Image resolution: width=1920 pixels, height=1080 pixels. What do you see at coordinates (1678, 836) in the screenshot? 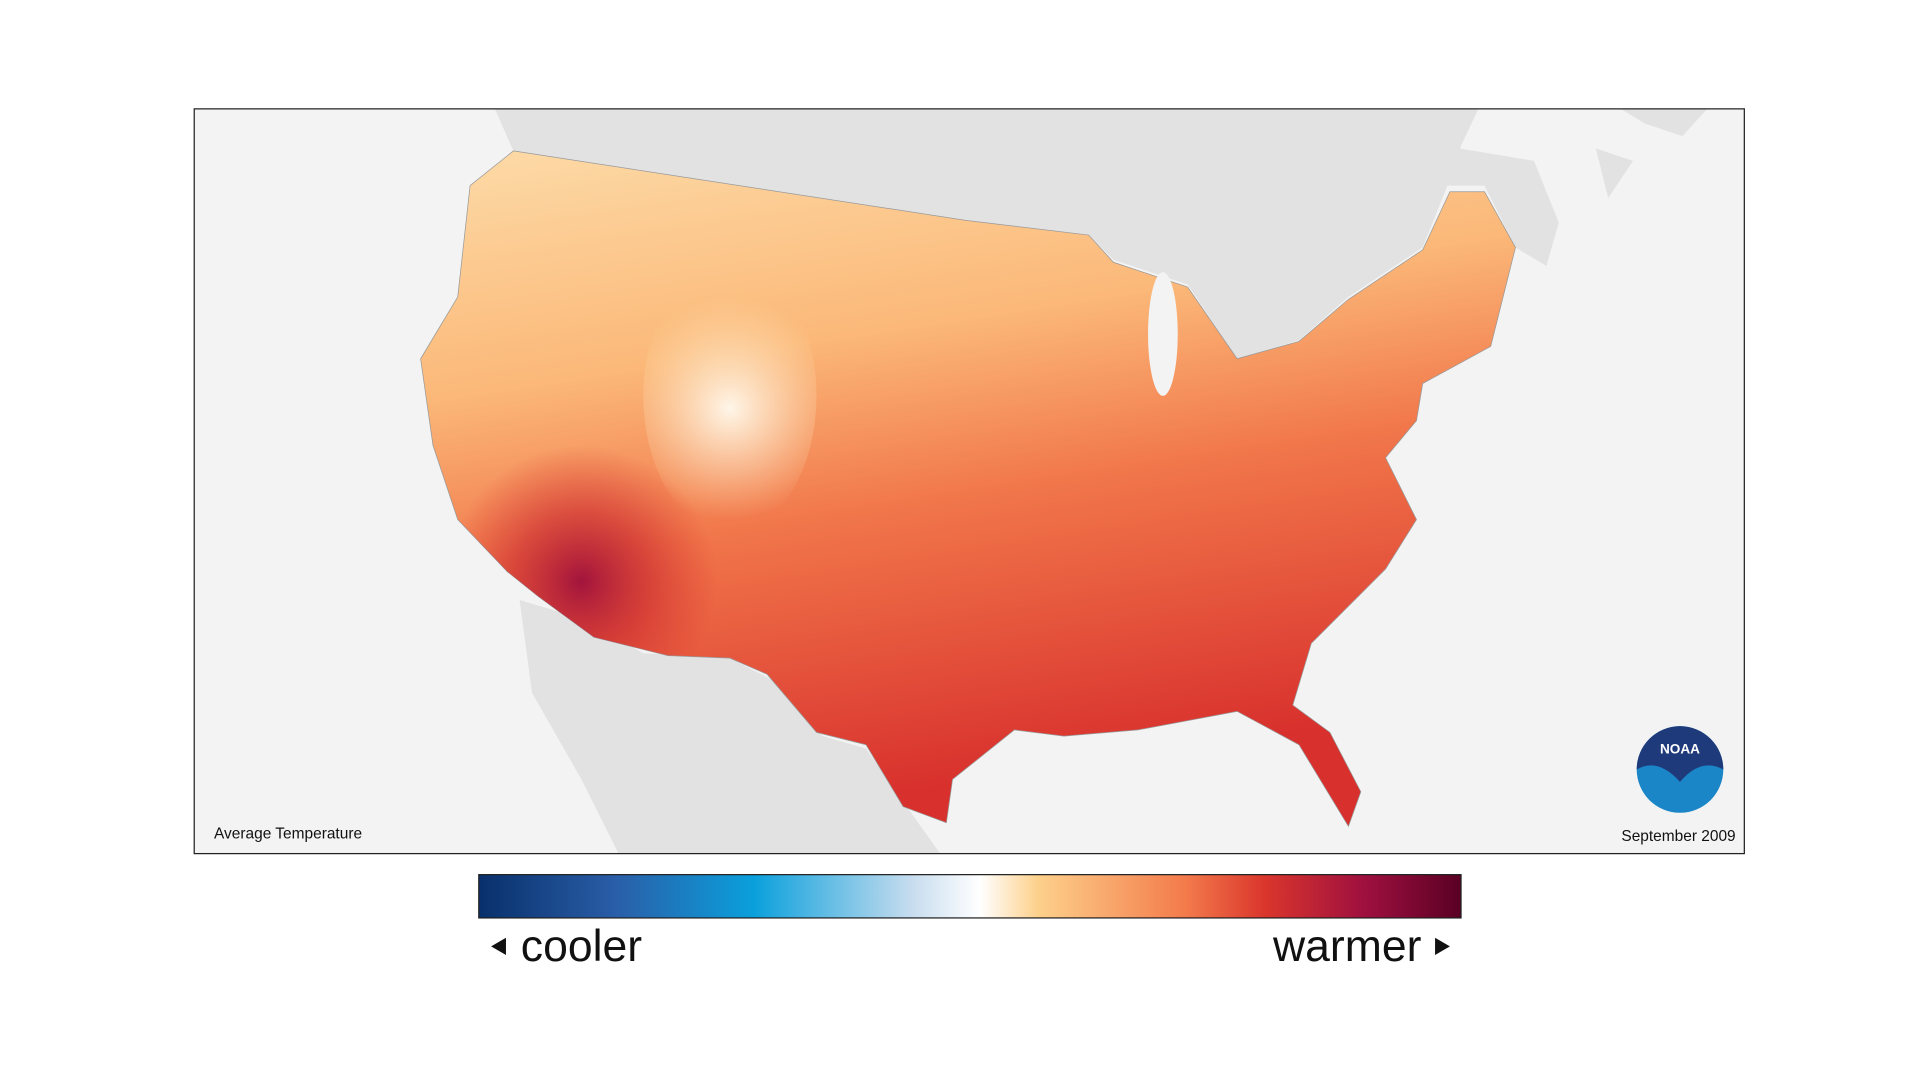
I see `map-date: September 2009` at bounding box center [1678, 836].